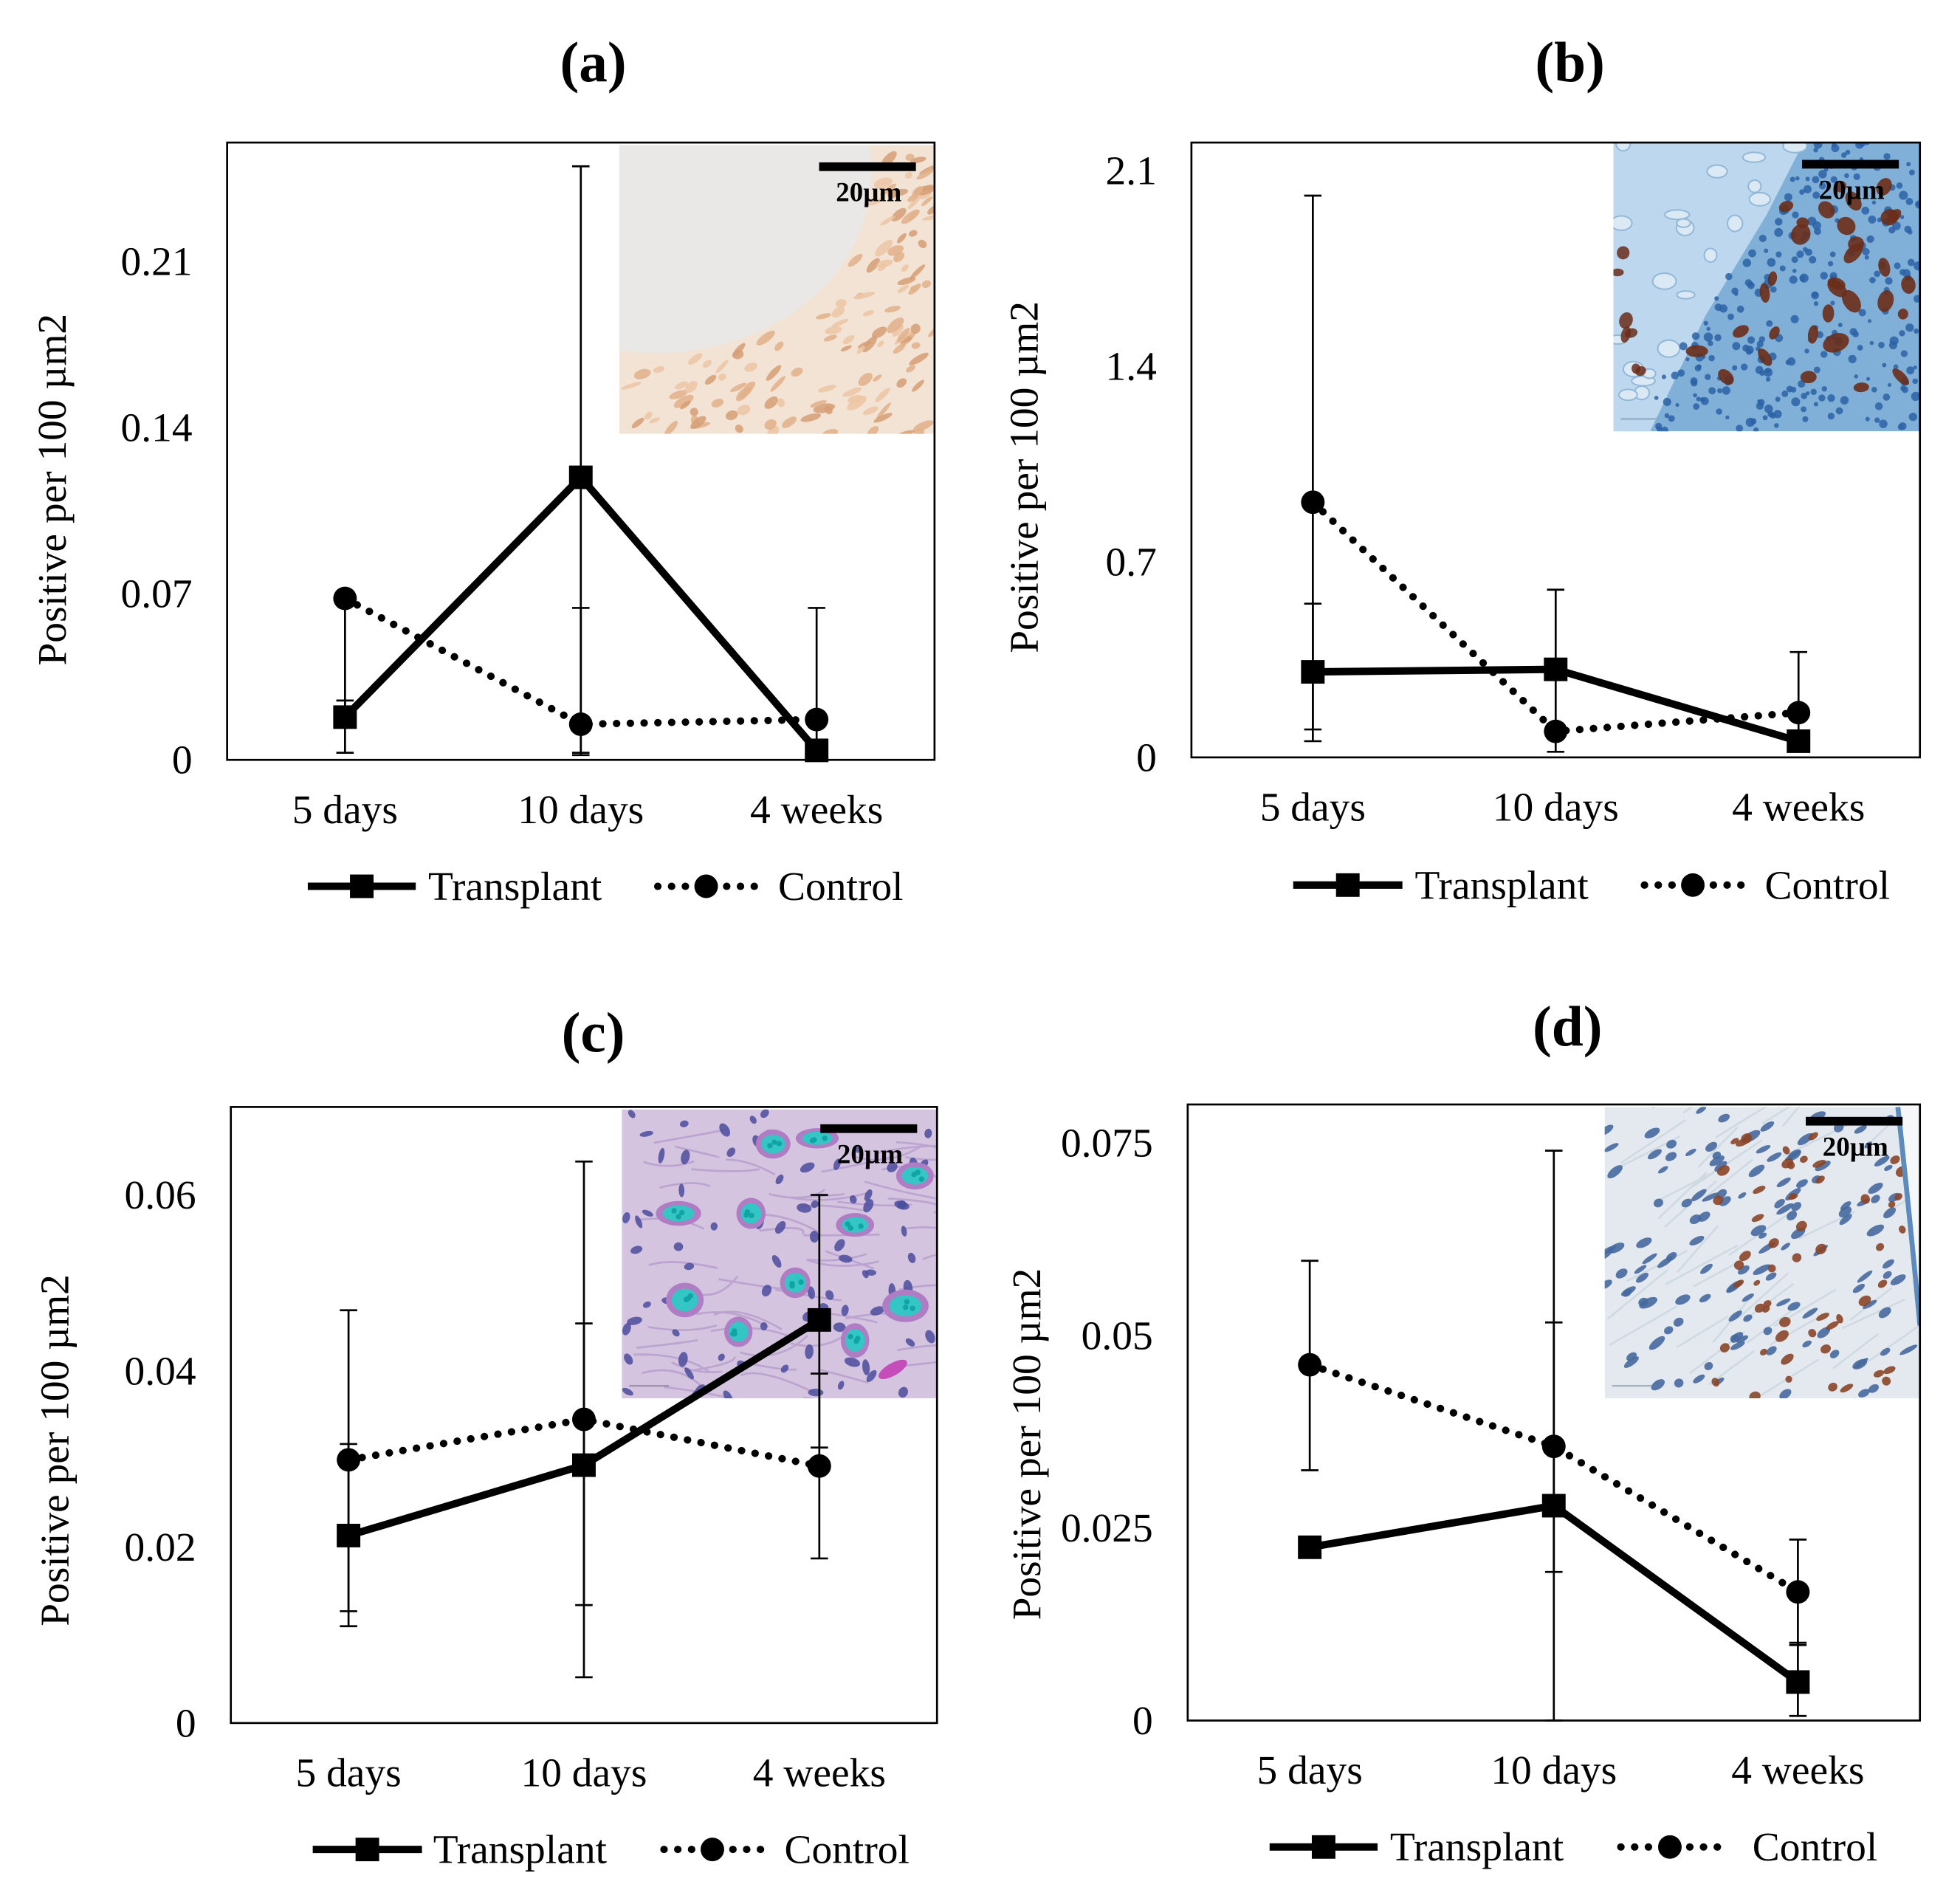 This screenshot has height=1904, width=1946. I want to click on legend-marker-transplant, so click(367, 1850).